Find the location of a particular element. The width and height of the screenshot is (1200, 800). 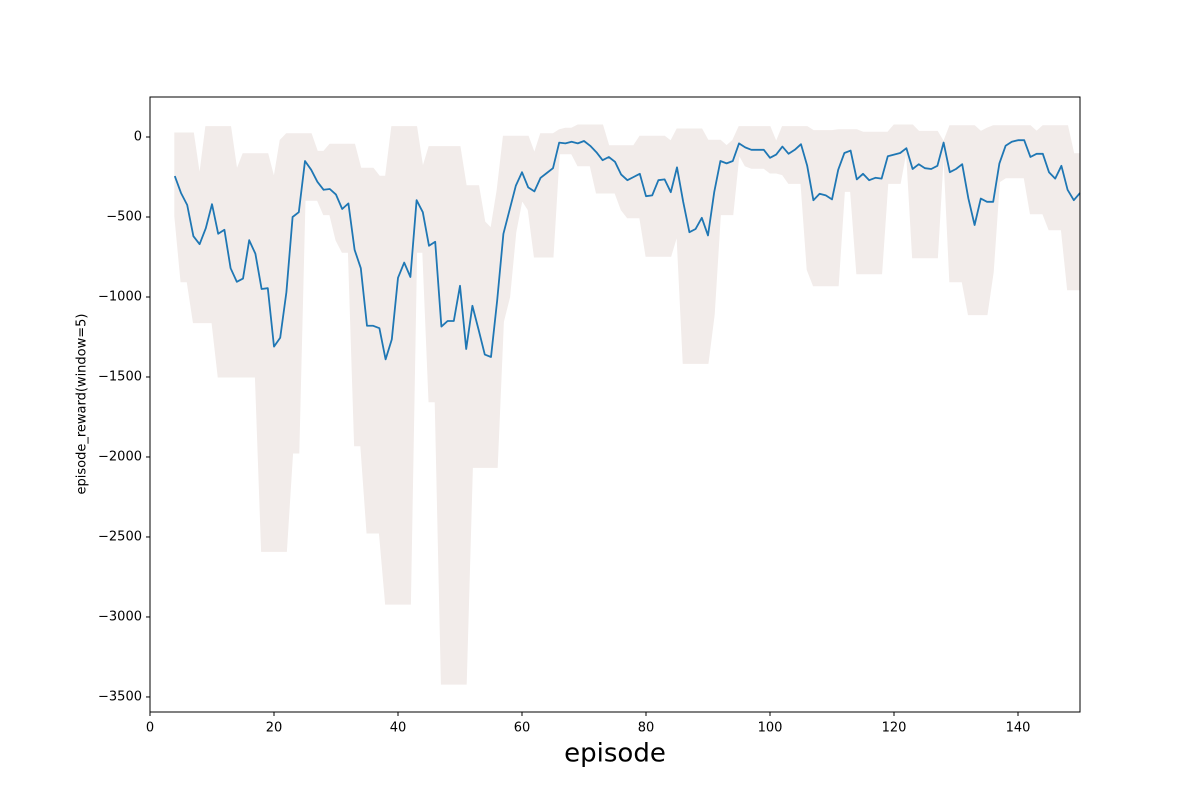

y-tick-label: −1500 is located at coordinates (120, 376).